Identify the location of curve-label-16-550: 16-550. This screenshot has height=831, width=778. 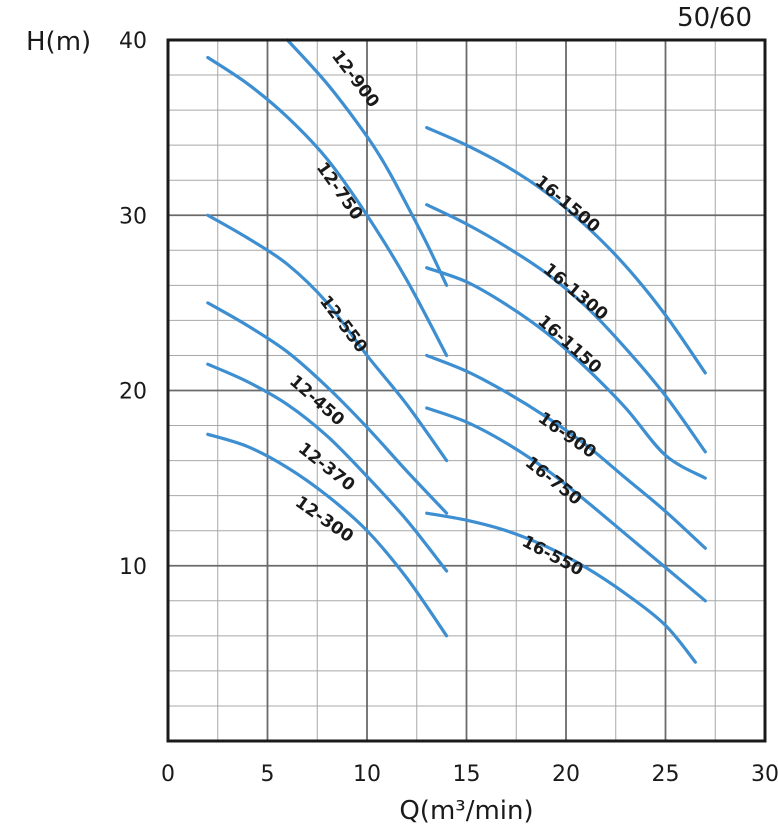
(553, 556).